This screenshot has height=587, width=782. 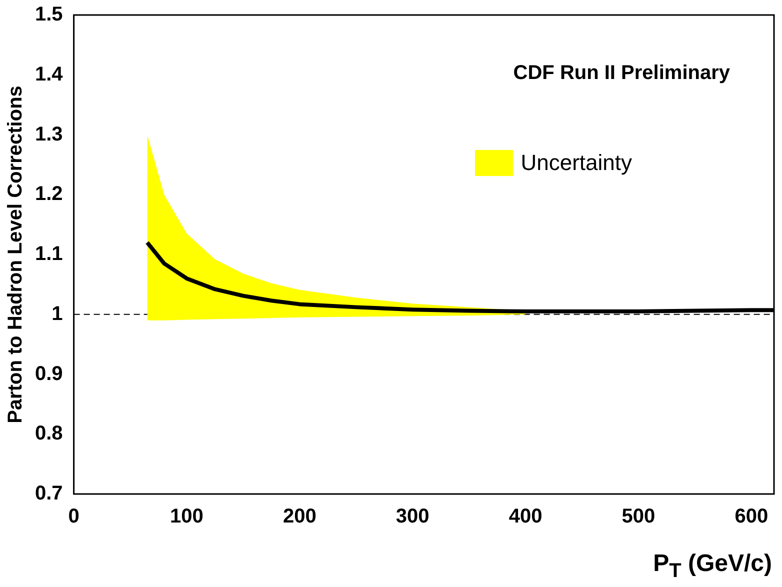 I want to click on y-tick-label: 0.8, so click(x=48, y=433).